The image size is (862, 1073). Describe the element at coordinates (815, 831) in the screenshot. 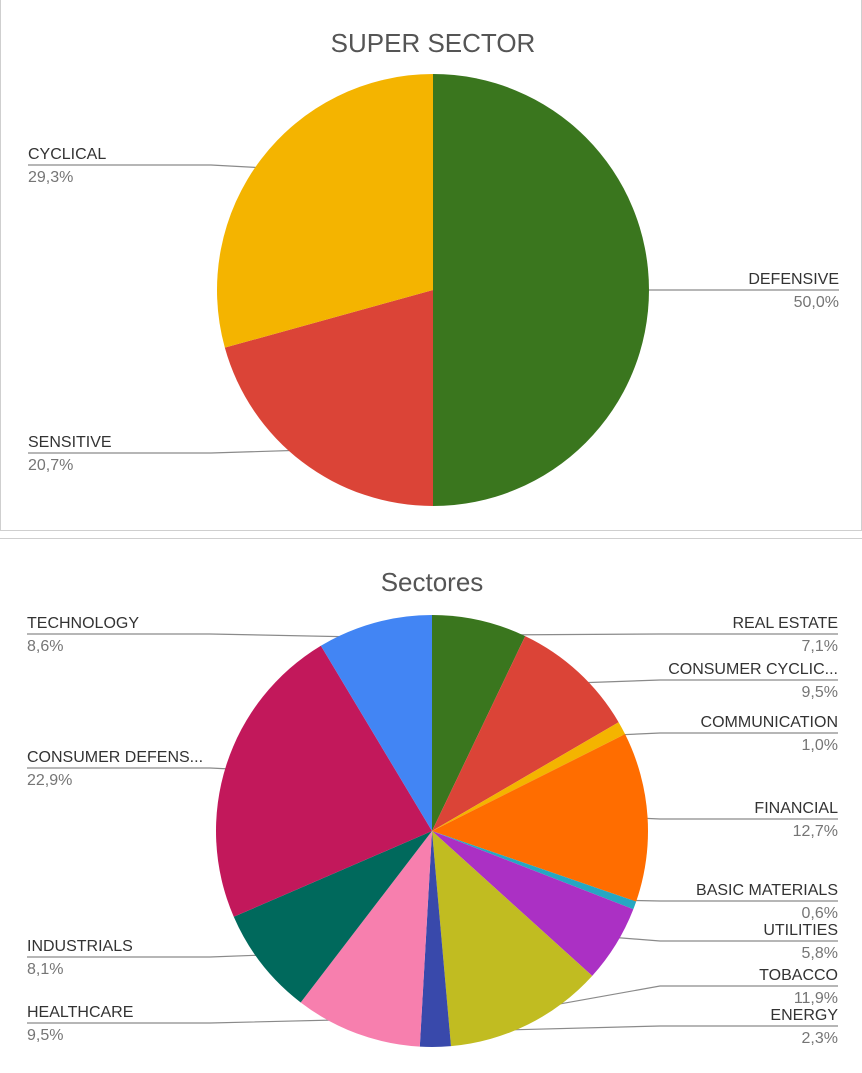

I see `slice-percent-financial: 12,7%` at that location.